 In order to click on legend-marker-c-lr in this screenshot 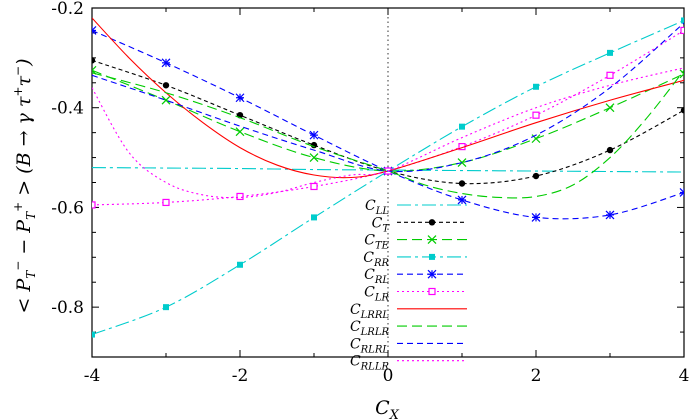, I will do `click(432, 291)`.